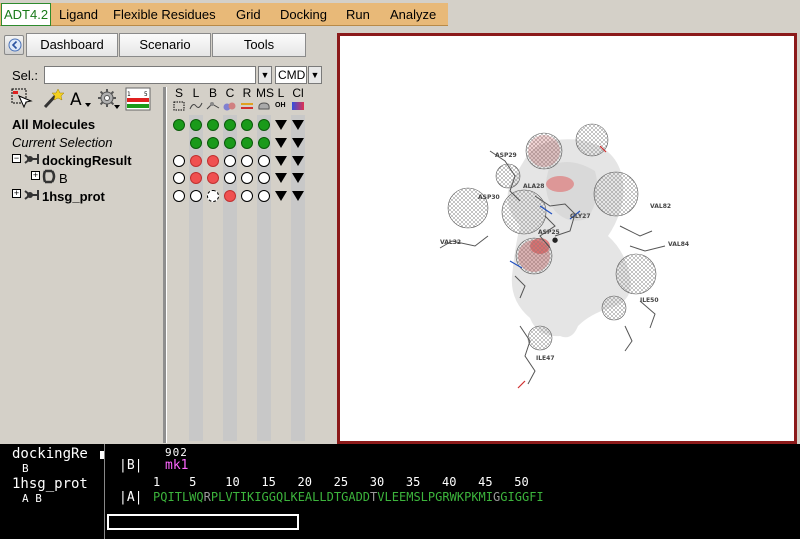  Describe the element at coordinates (177, 465) in the screenshot. I see `ligand-name: mk1` at that location.